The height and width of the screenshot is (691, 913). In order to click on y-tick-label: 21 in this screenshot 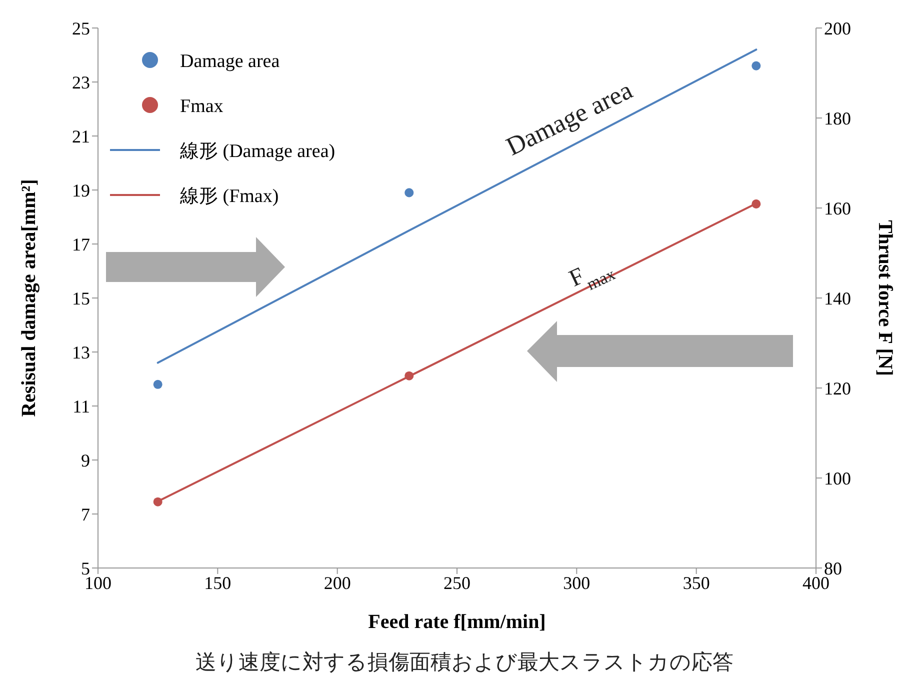, I will do `click(81, 136)`.